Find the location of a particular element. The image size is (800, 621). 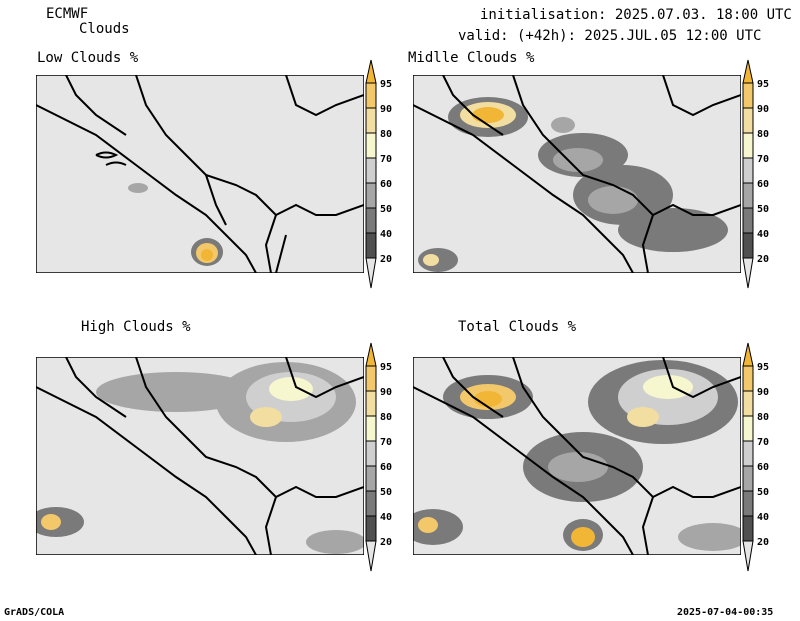

cb4-label-80: 80 is located at coordinates (763, 417).